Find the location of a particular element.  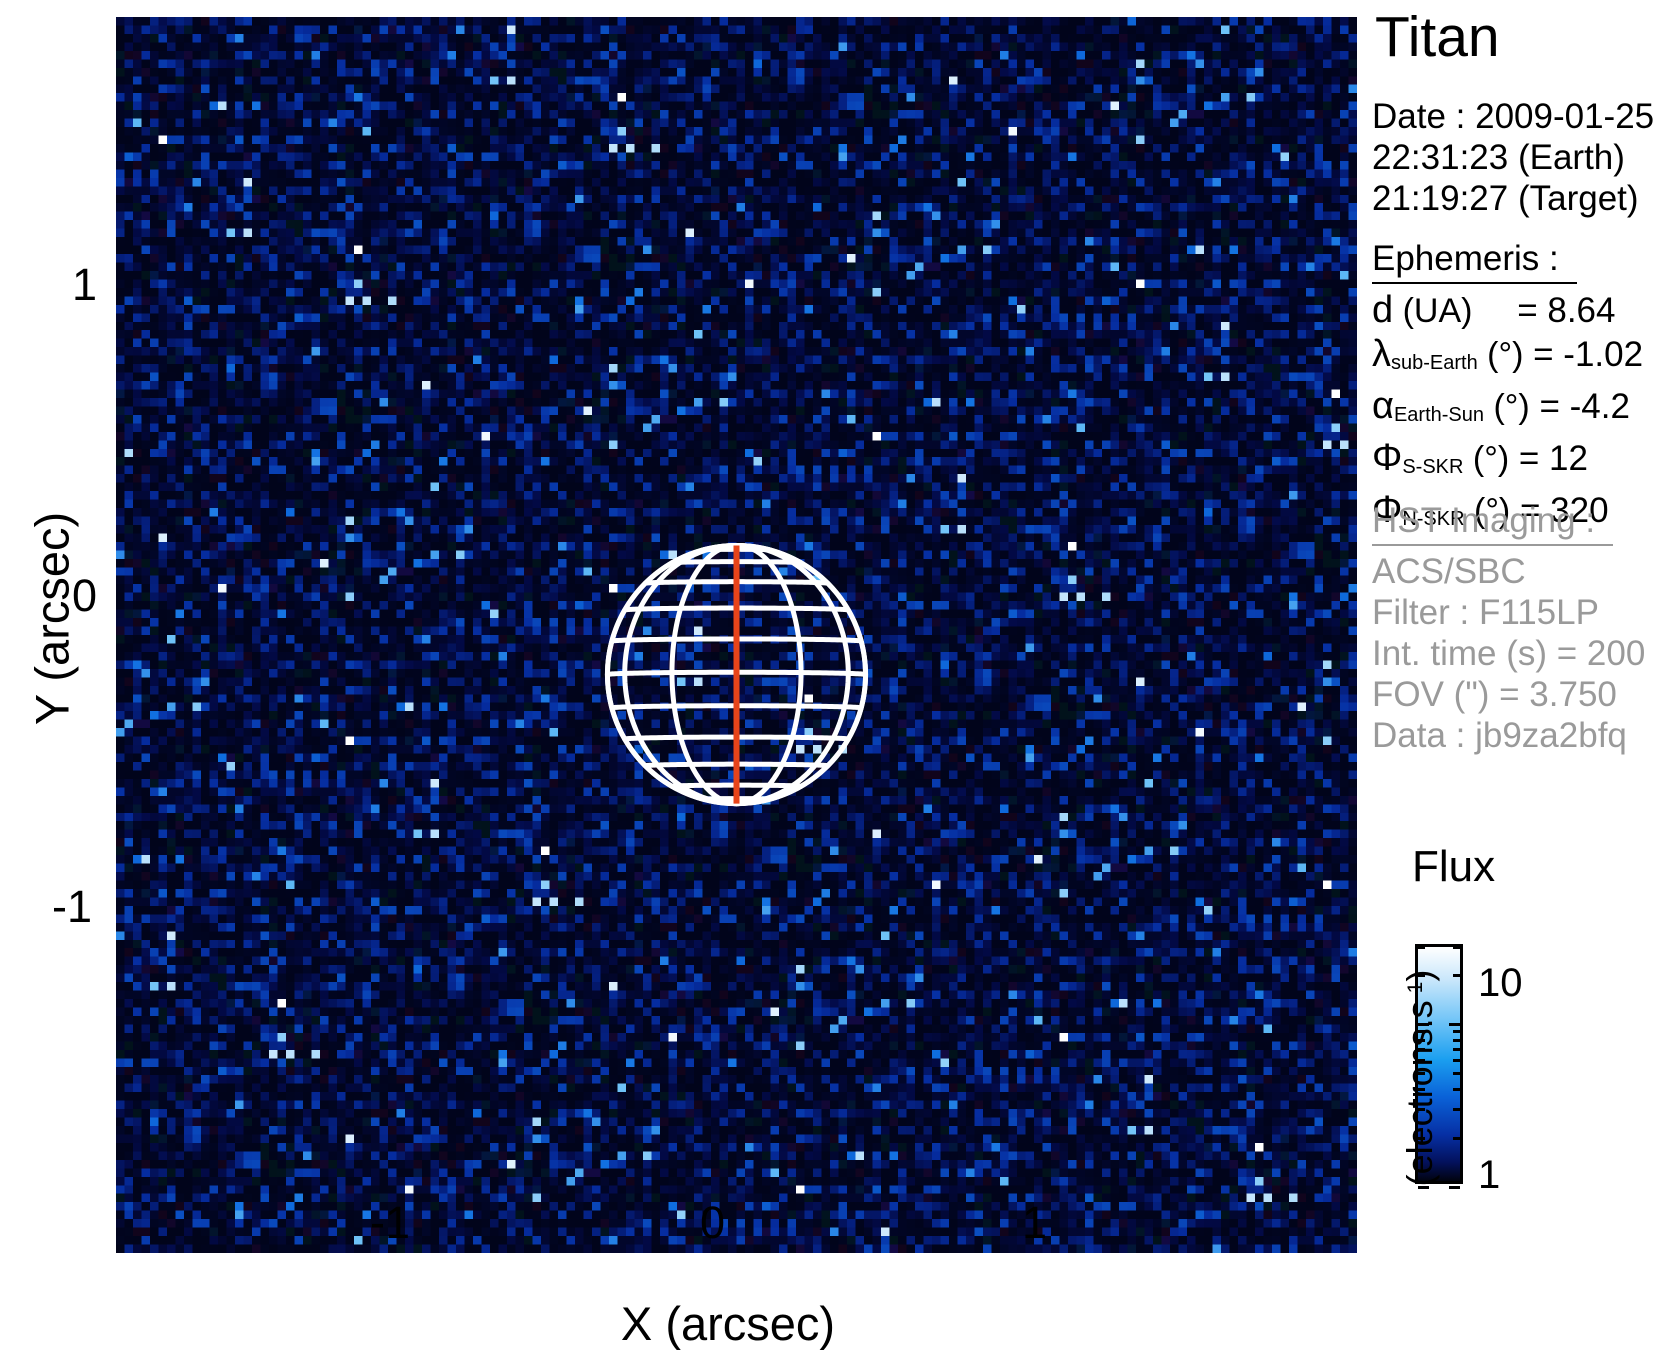

ephemeris-row: d (UA) = 8.64 is located at coordinates (1507, 311).